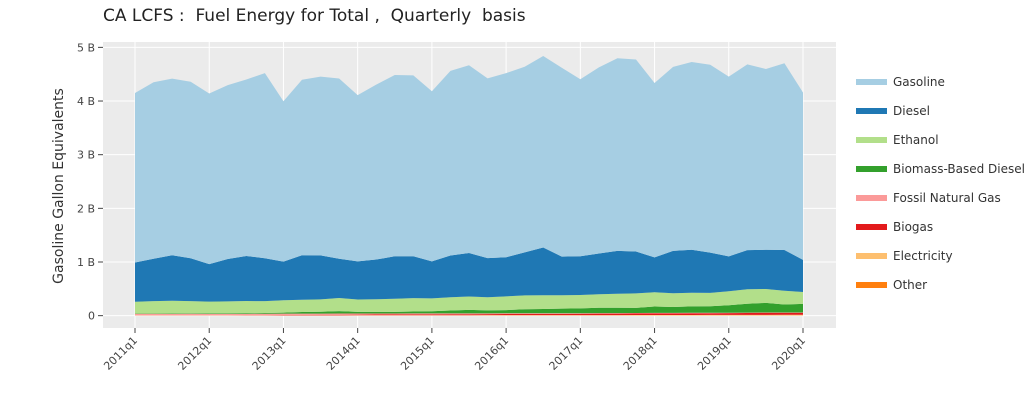  Describe the element at coordinates (923, 255) in the screenshot. I see `legend-label: Electricity` at that location.